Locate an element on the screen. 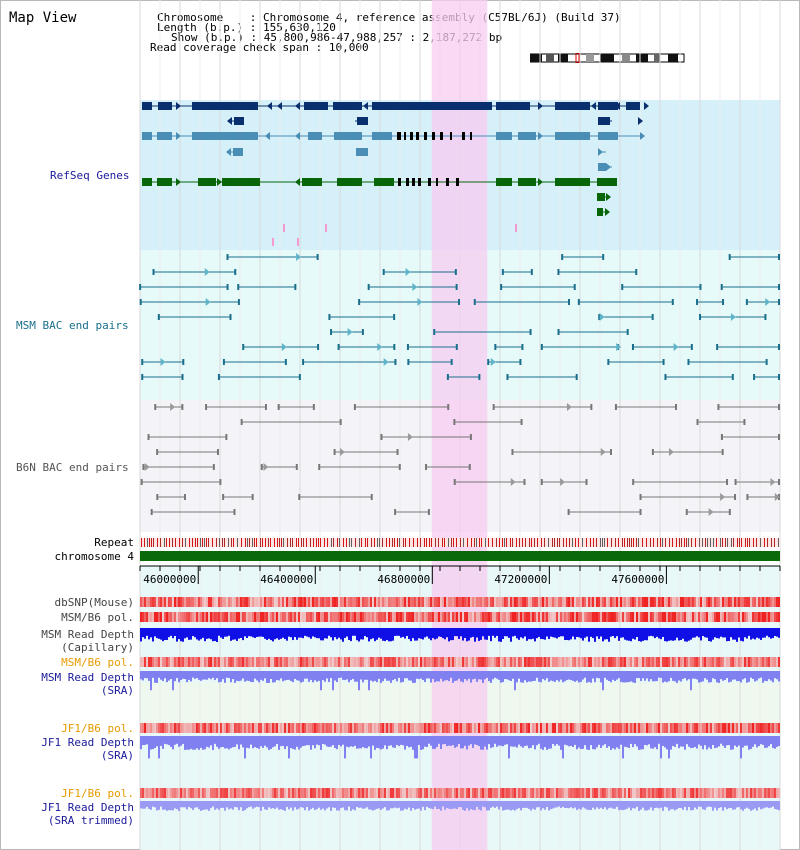 Image resolution: width=800 pixels, height=850 pixels. bac-end-left is located at coordinates (599, 317).